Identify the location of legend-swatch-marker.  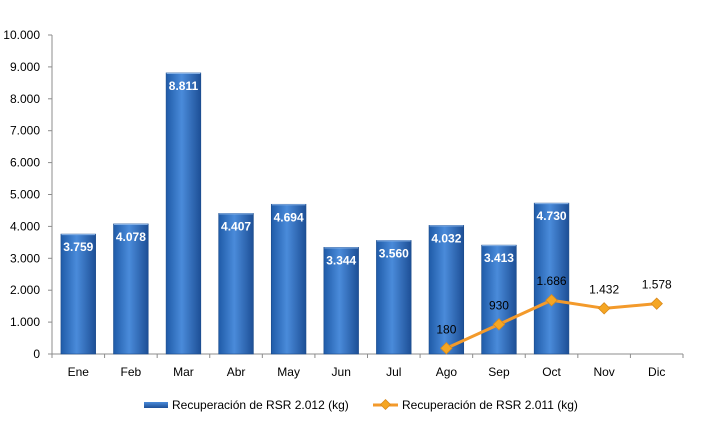
(385, 404).